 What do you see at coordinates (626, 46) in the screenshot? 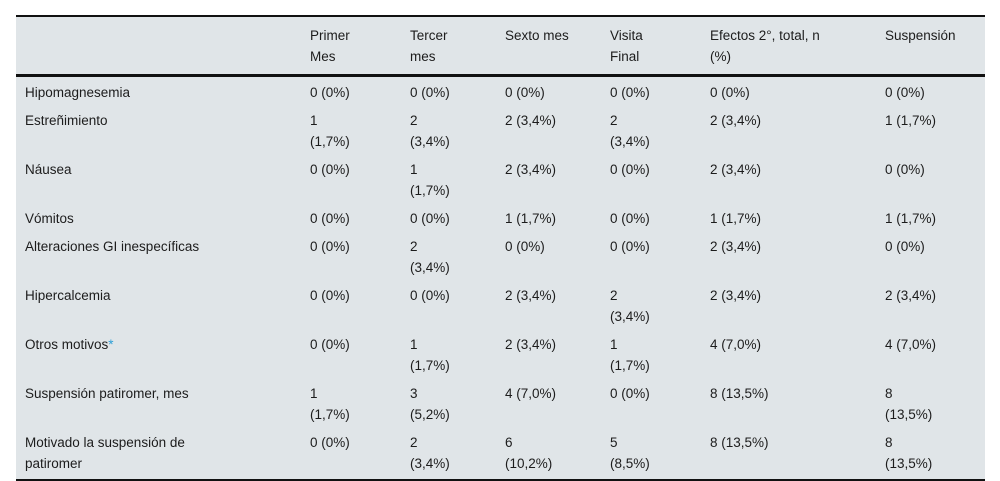
I see `header-visita-final: Visita Final` at bounding box center [626, 46].